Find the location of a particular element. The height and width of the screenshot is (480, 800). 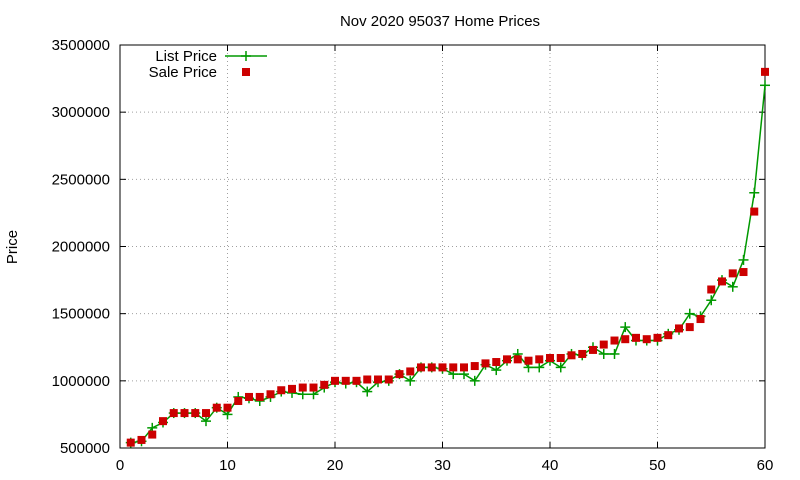

x-tick-label: 50 is located at coordinates (657, 465).